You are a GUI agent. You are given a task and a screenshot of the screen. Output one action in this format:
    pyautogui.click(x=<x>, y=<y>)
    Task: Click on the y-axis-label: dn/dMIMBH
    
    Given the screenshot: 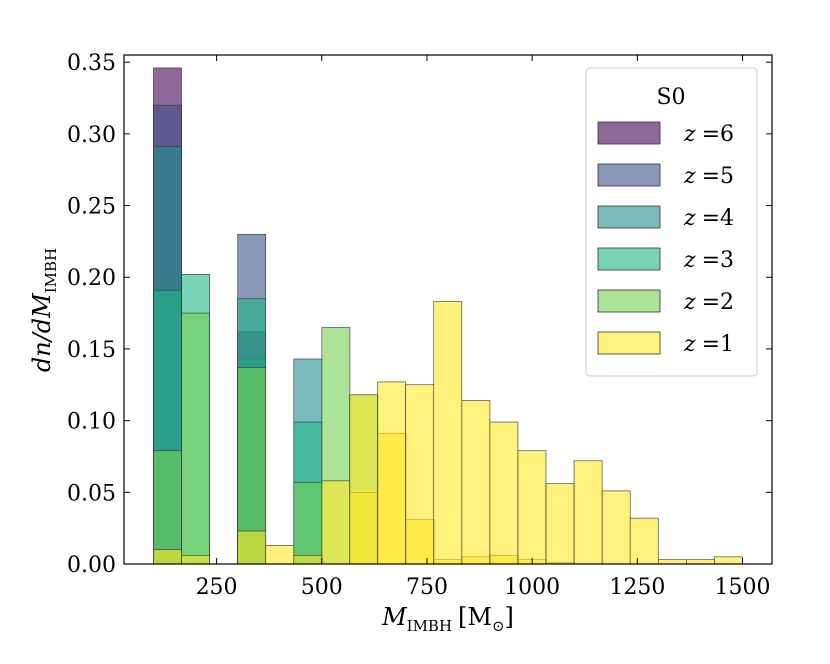 What is the action you would take?
    pyautogui.click(x=44, y=310)
    